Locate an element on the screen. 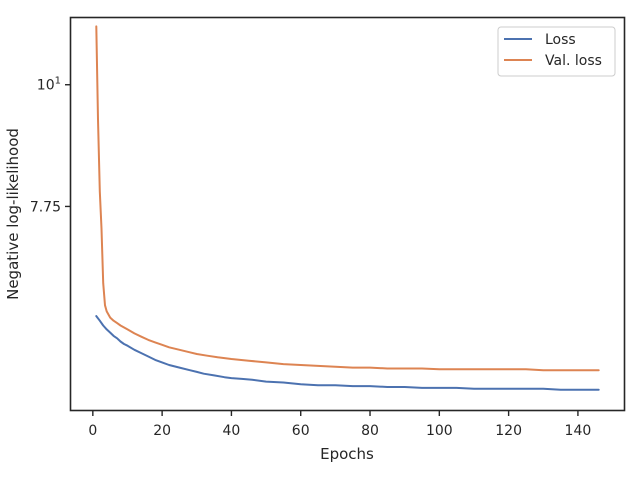 Image resolution: width=640 pixels, height=480 pixels. y-tick-label: 101 is located at coordinates (49, 85).